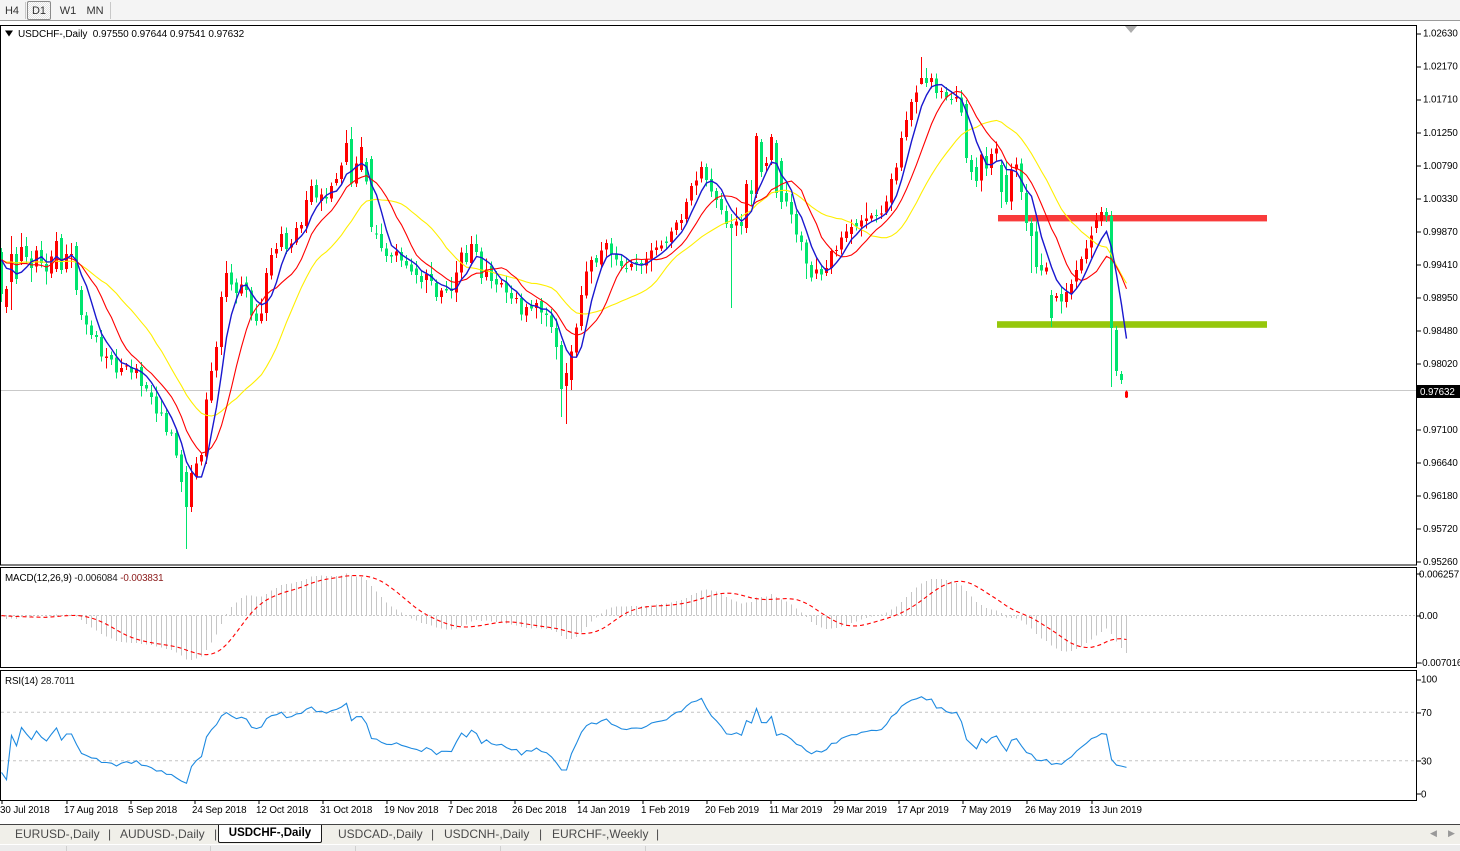 The image size is (1460, 851). I want to click on svg-text: -0.007016, so click(1439, 663).